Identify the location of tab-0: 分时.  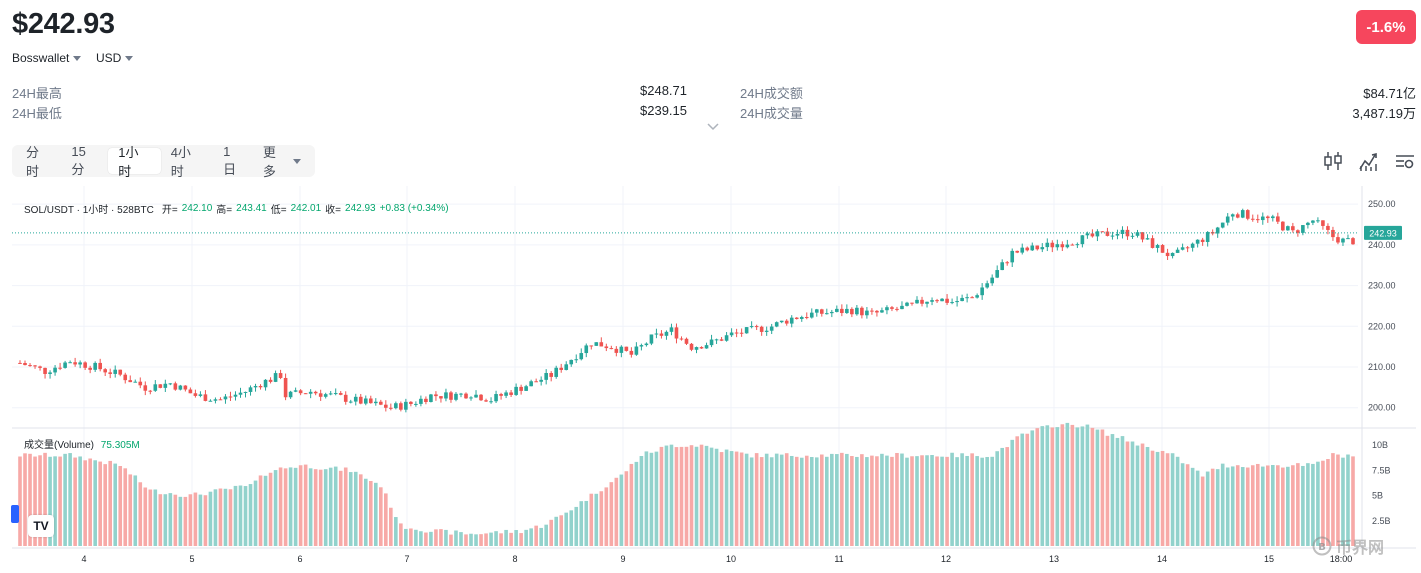
(38, 162).